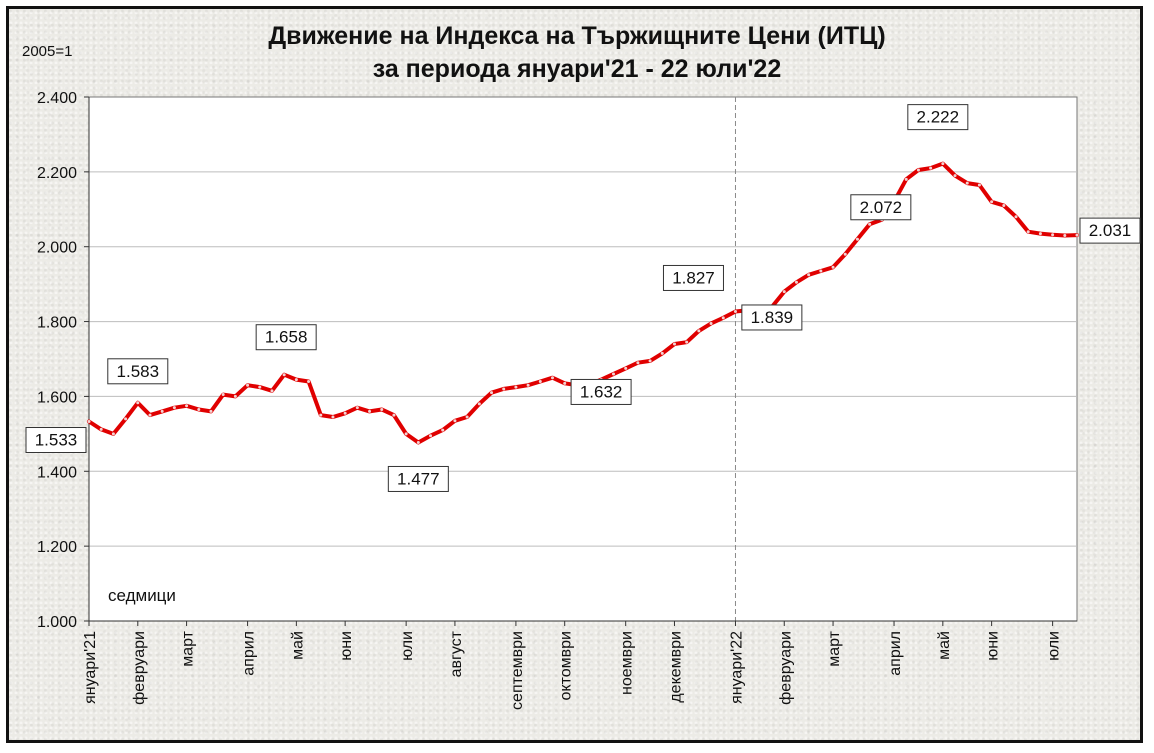 Image resolution: width=1154 pixels, height=753 pixels. Describe the element at coordinates (57, 622) in the screenshot. I see `y-tick-label: 1.000` at that location.